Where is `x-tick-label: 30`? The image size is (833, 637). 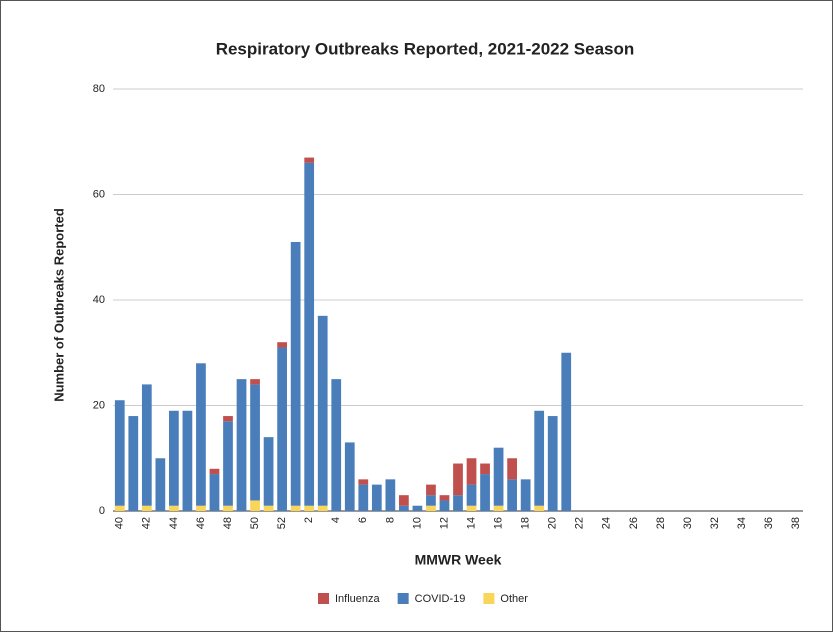
x-tick-label: 30 is located at coordinates (688, 523).